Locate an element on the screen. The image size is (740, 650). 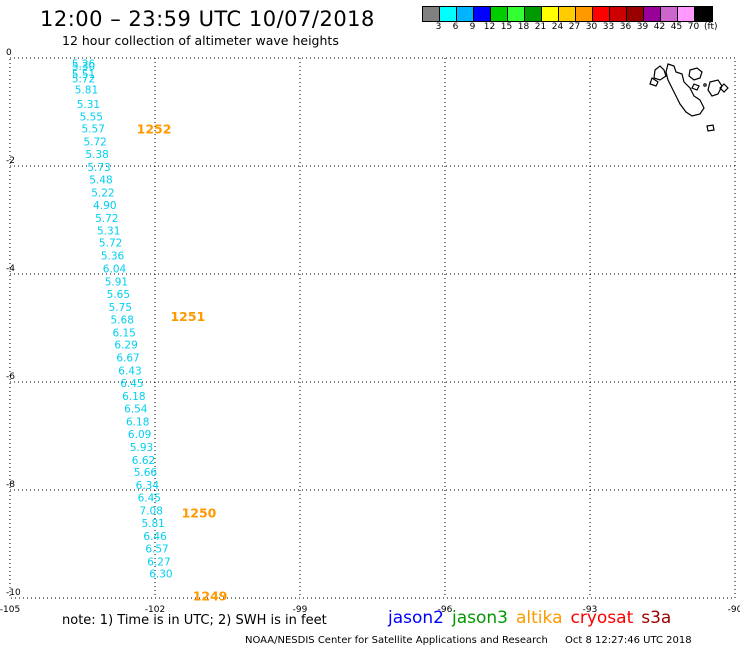
swh-value: 6.29 is located at coordinates (125, 346).